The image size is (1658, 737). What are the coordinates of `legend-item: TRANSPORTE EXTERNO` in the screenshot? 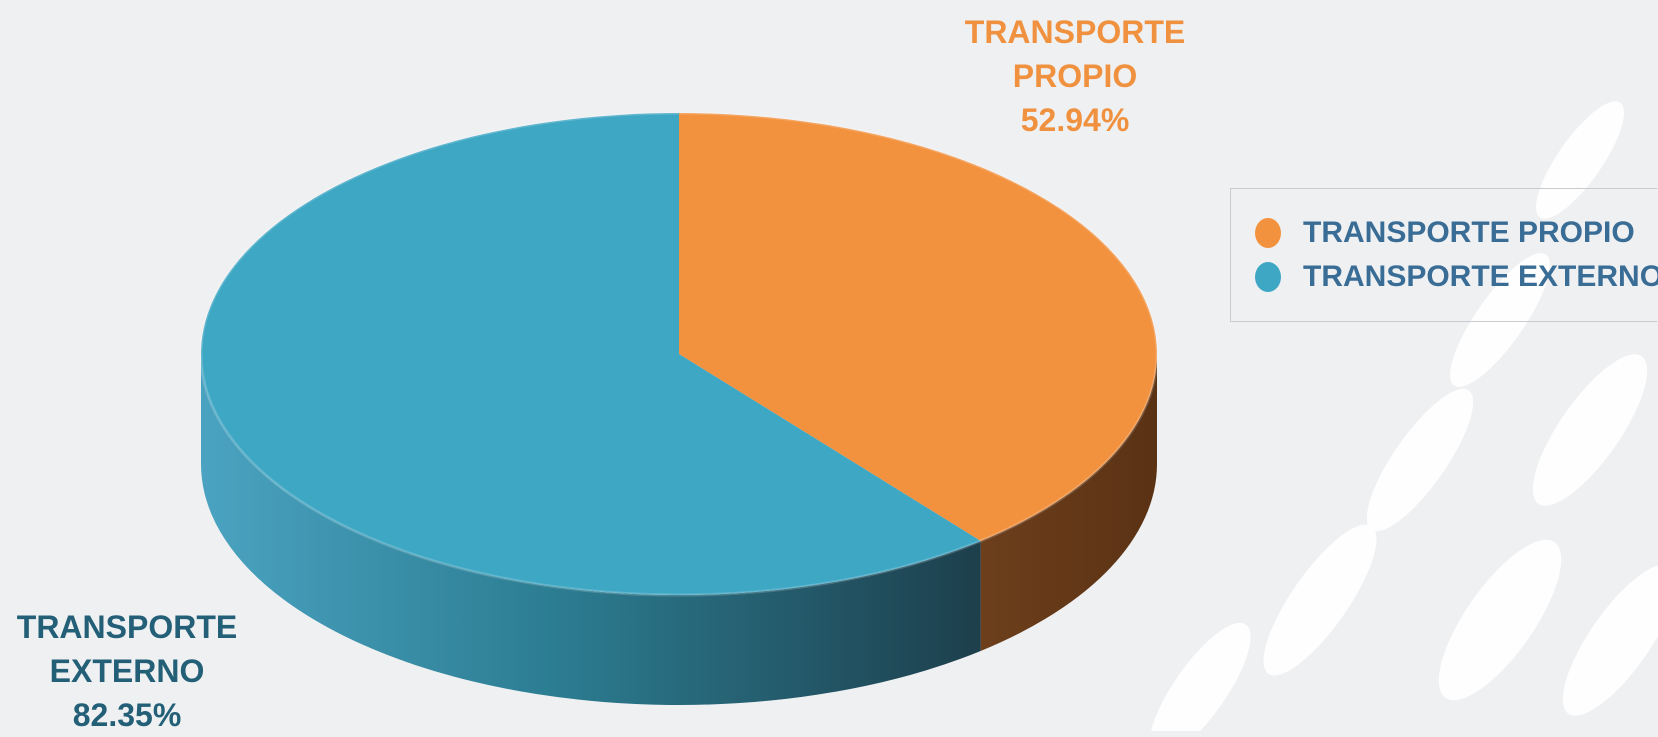 It's located at (1456, 277).